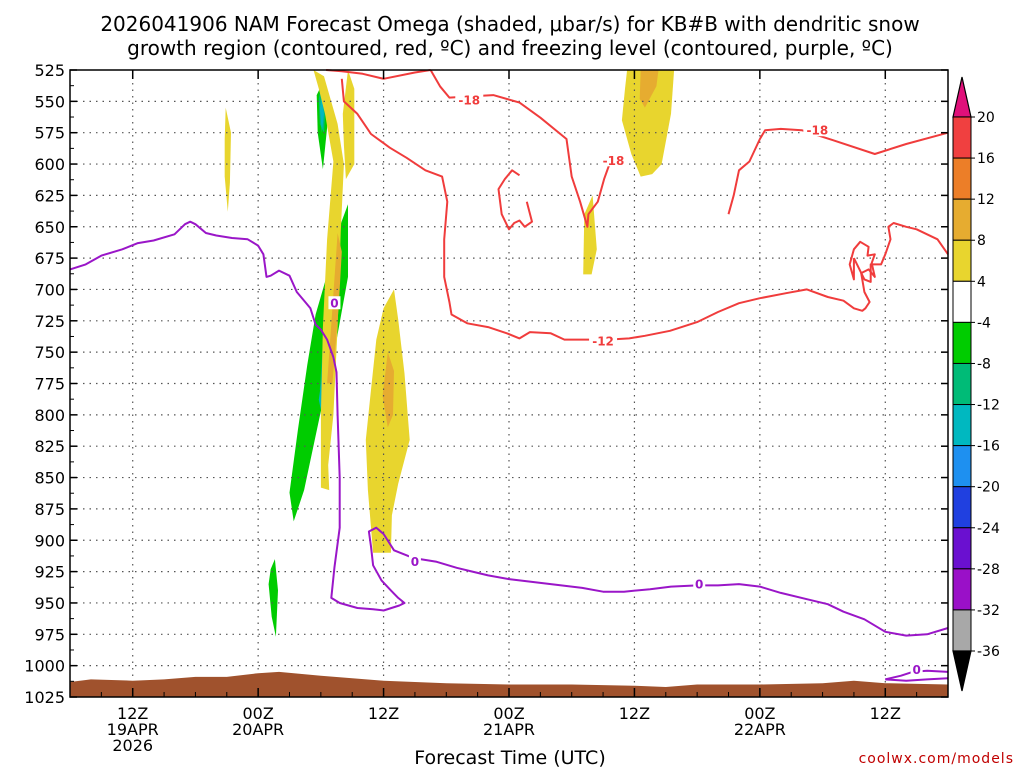  I want to click on y-tick-label-975: 975, so click(49, 634).